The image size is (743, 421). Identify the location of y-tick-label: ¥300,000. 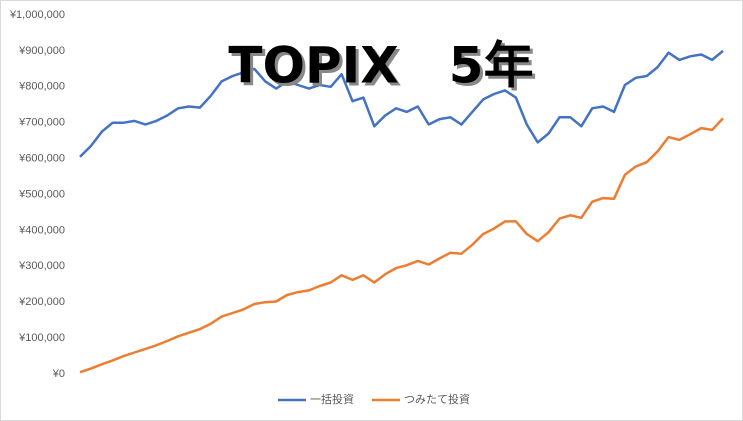
(41, 266).